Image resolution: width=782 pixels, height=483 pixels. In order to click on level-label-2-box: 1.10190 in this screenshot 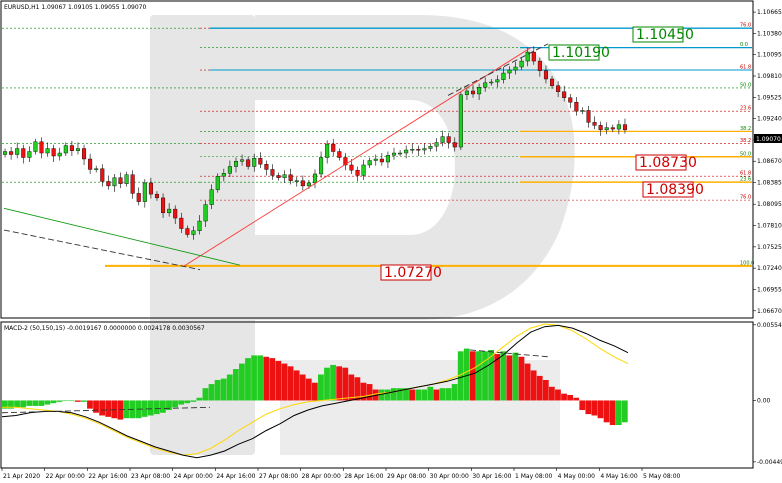, I will do `click(579, 52)`.